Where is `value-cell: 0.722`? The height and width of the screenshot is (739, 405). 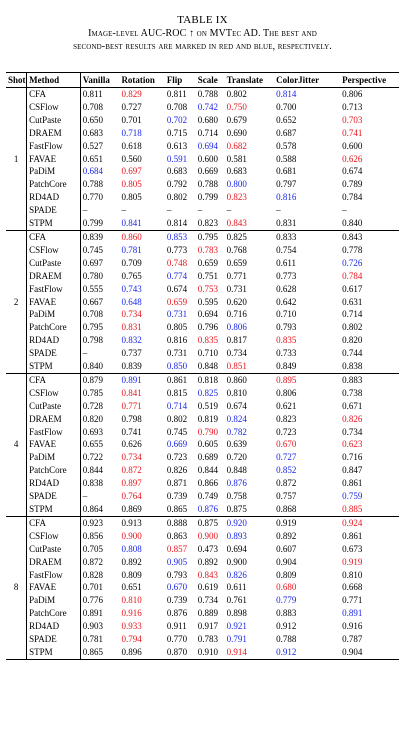 value-cell: 0.722 is located at coordinates (92, 457).